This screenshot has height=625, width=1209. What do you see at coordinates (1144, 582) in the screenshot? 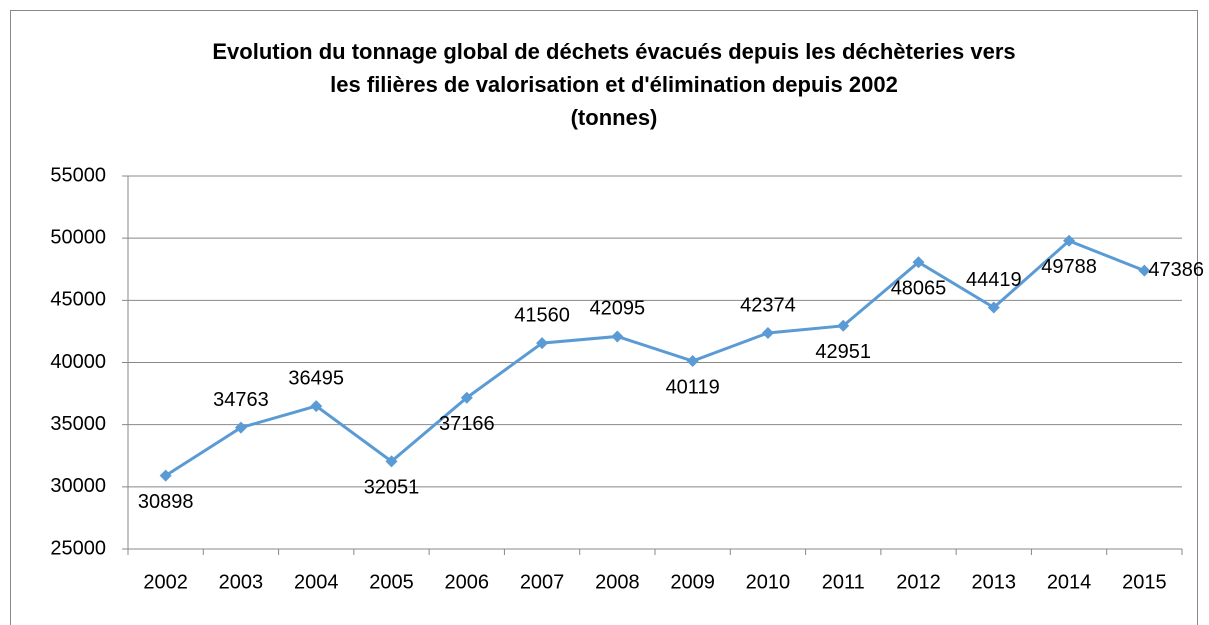
I see `x-tick-label: 2015` at bounding box center [1144, 582].